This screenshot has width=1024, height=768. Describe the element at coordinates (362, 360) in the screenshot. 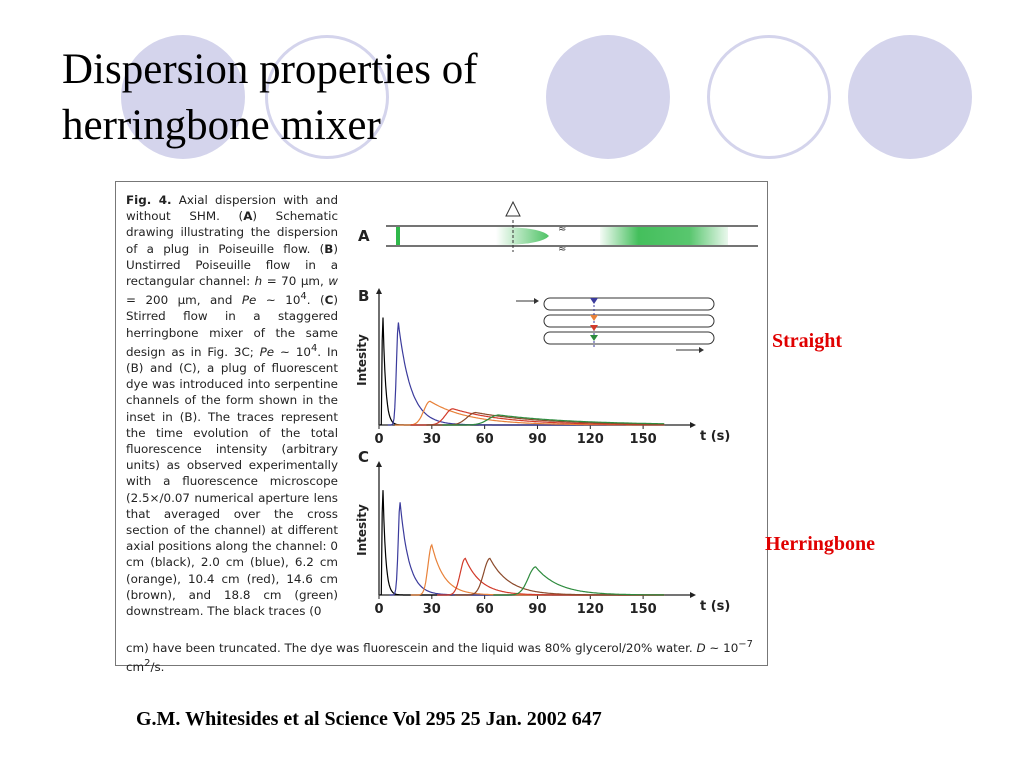

I see `panel-b-ylabel: Intesity` at that location.